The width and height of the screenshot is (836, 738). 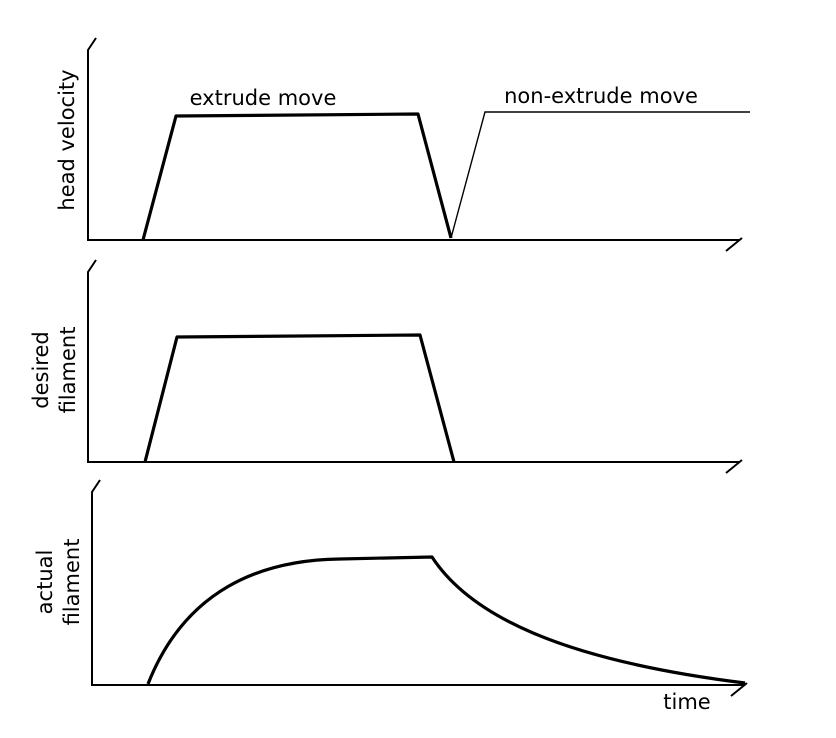 What do you see at coordinates (601, 96) in the screenshot?
I see `annotation: non-extrude move` at bounding box center [601, 96].